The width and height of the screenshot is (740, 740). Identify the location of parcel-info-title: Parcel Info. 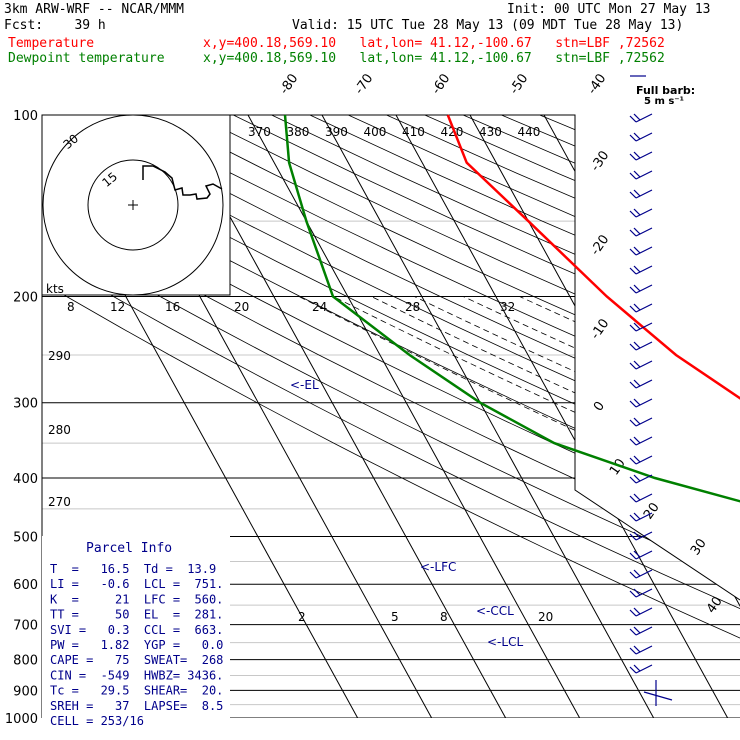
(129, 548).